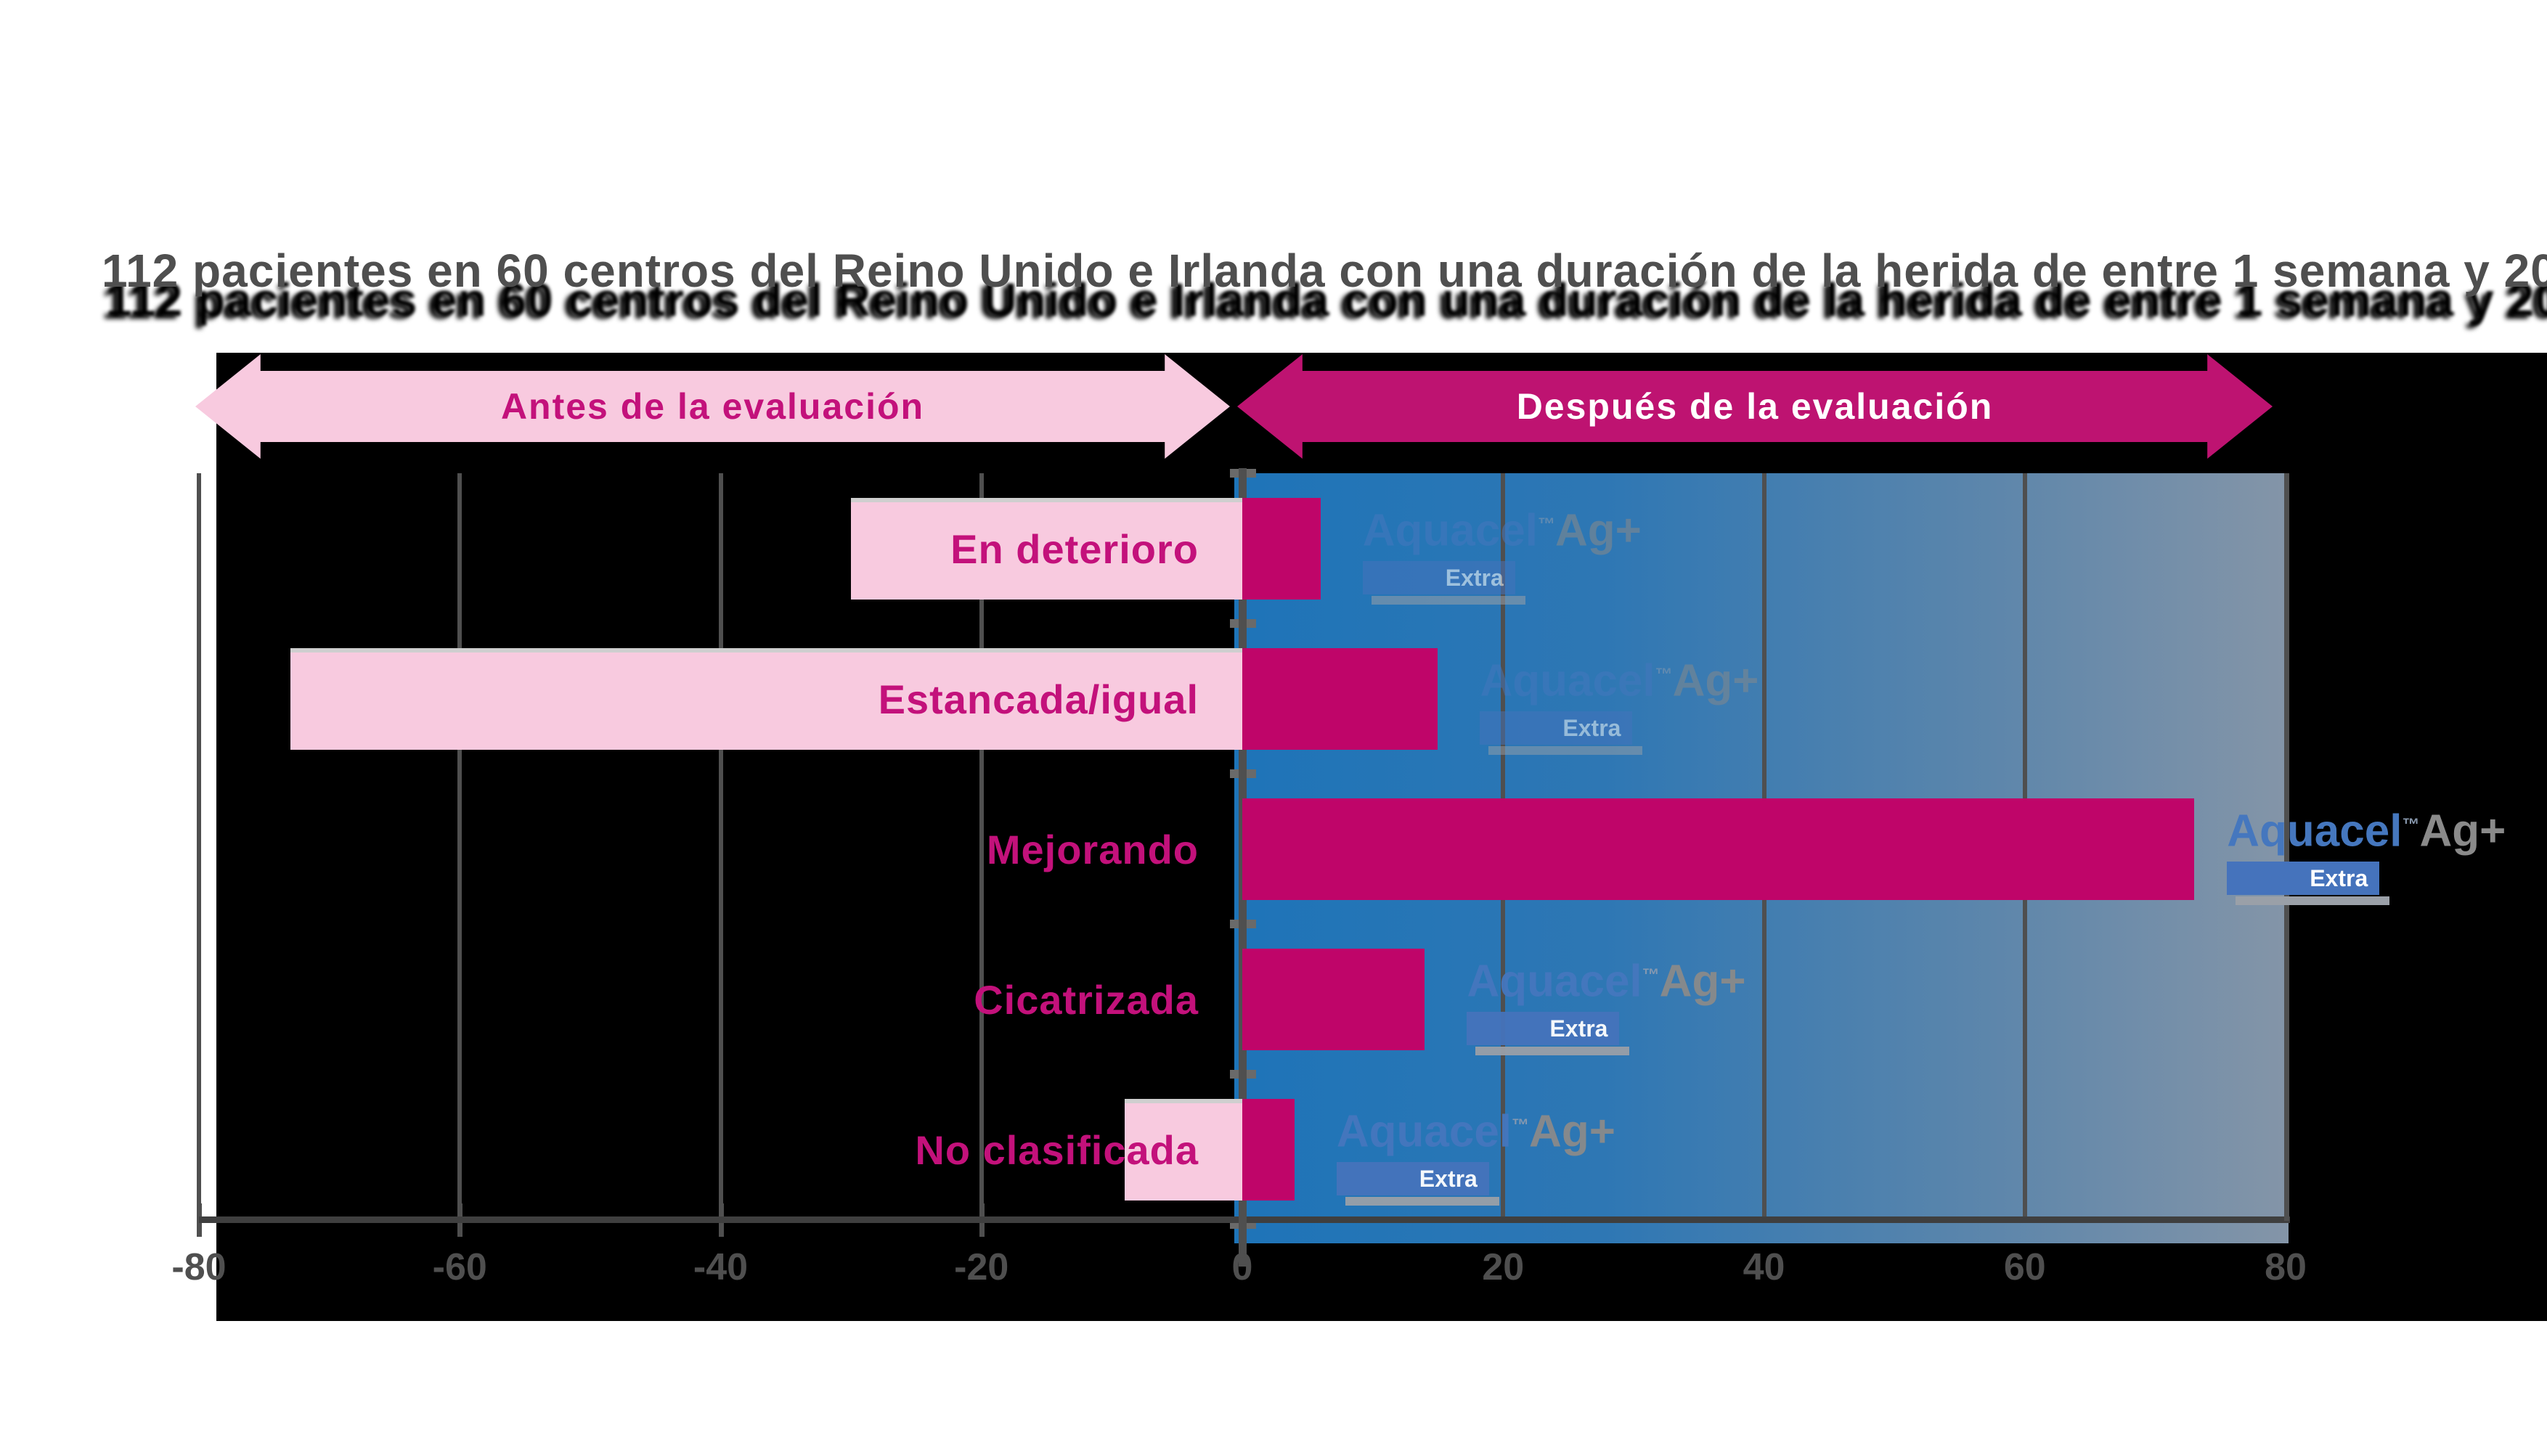  What do you see at coordinates (720, 844) in the screenshot?
I see `gridline--40` at bounding box center [720, 844].